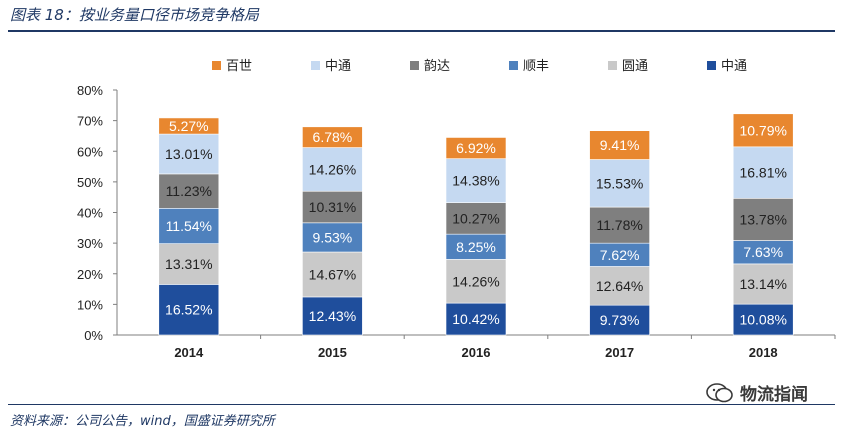 The image size is (851, 429). I want to click on y-tick-label: 80%, so click(90, 90).